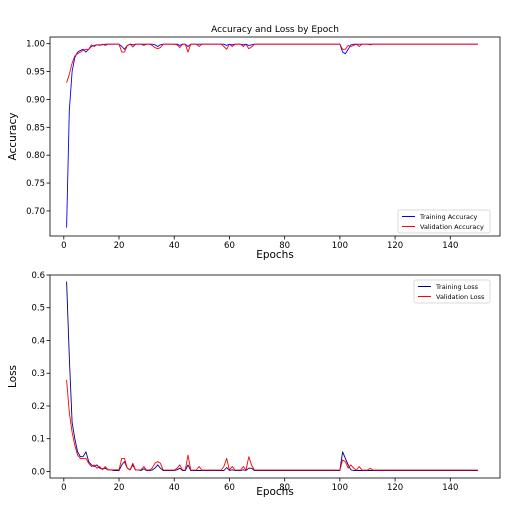 Image resolution: width=515 pixels, height=523 pixels. What do you see at coordinates (38, 276) in the screenshot?
I see `y-tick-label: 0.6` at bounding box center [38, 276].